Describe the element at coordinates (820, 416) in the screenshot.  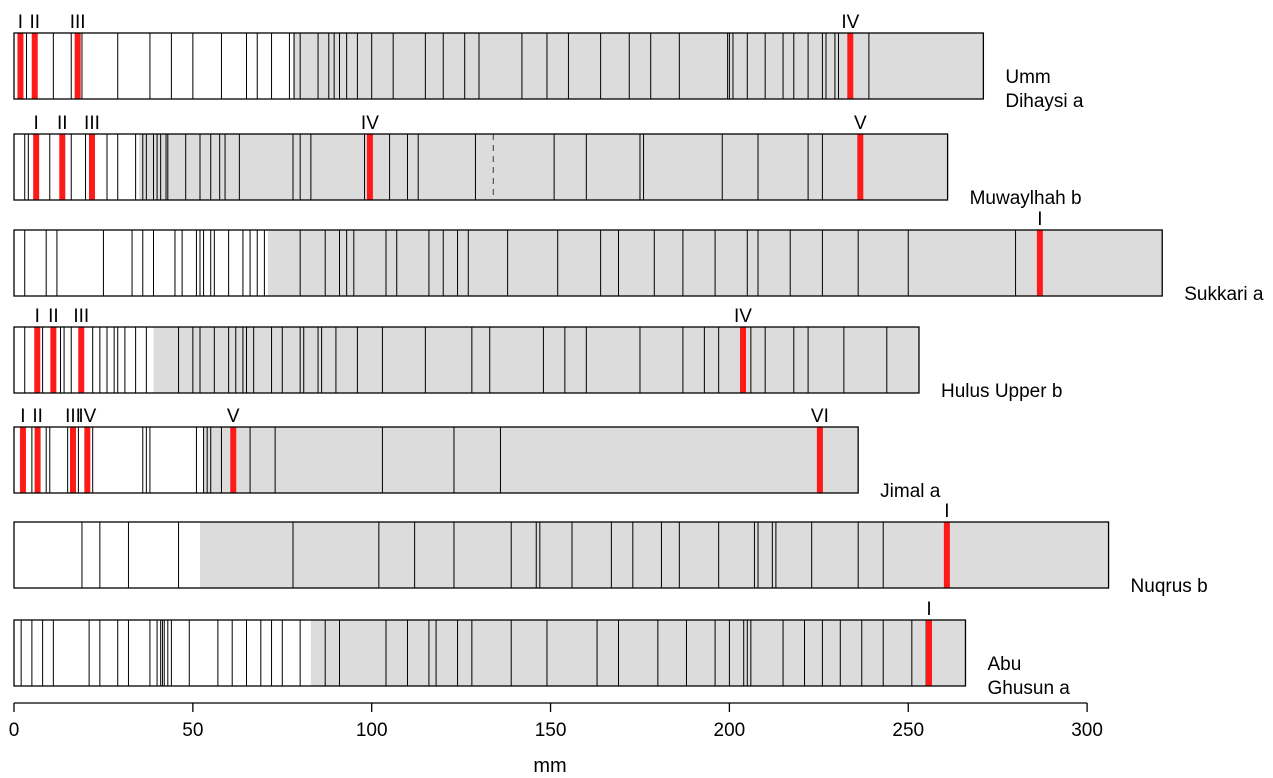
I see `marker-label: VI` at that location.